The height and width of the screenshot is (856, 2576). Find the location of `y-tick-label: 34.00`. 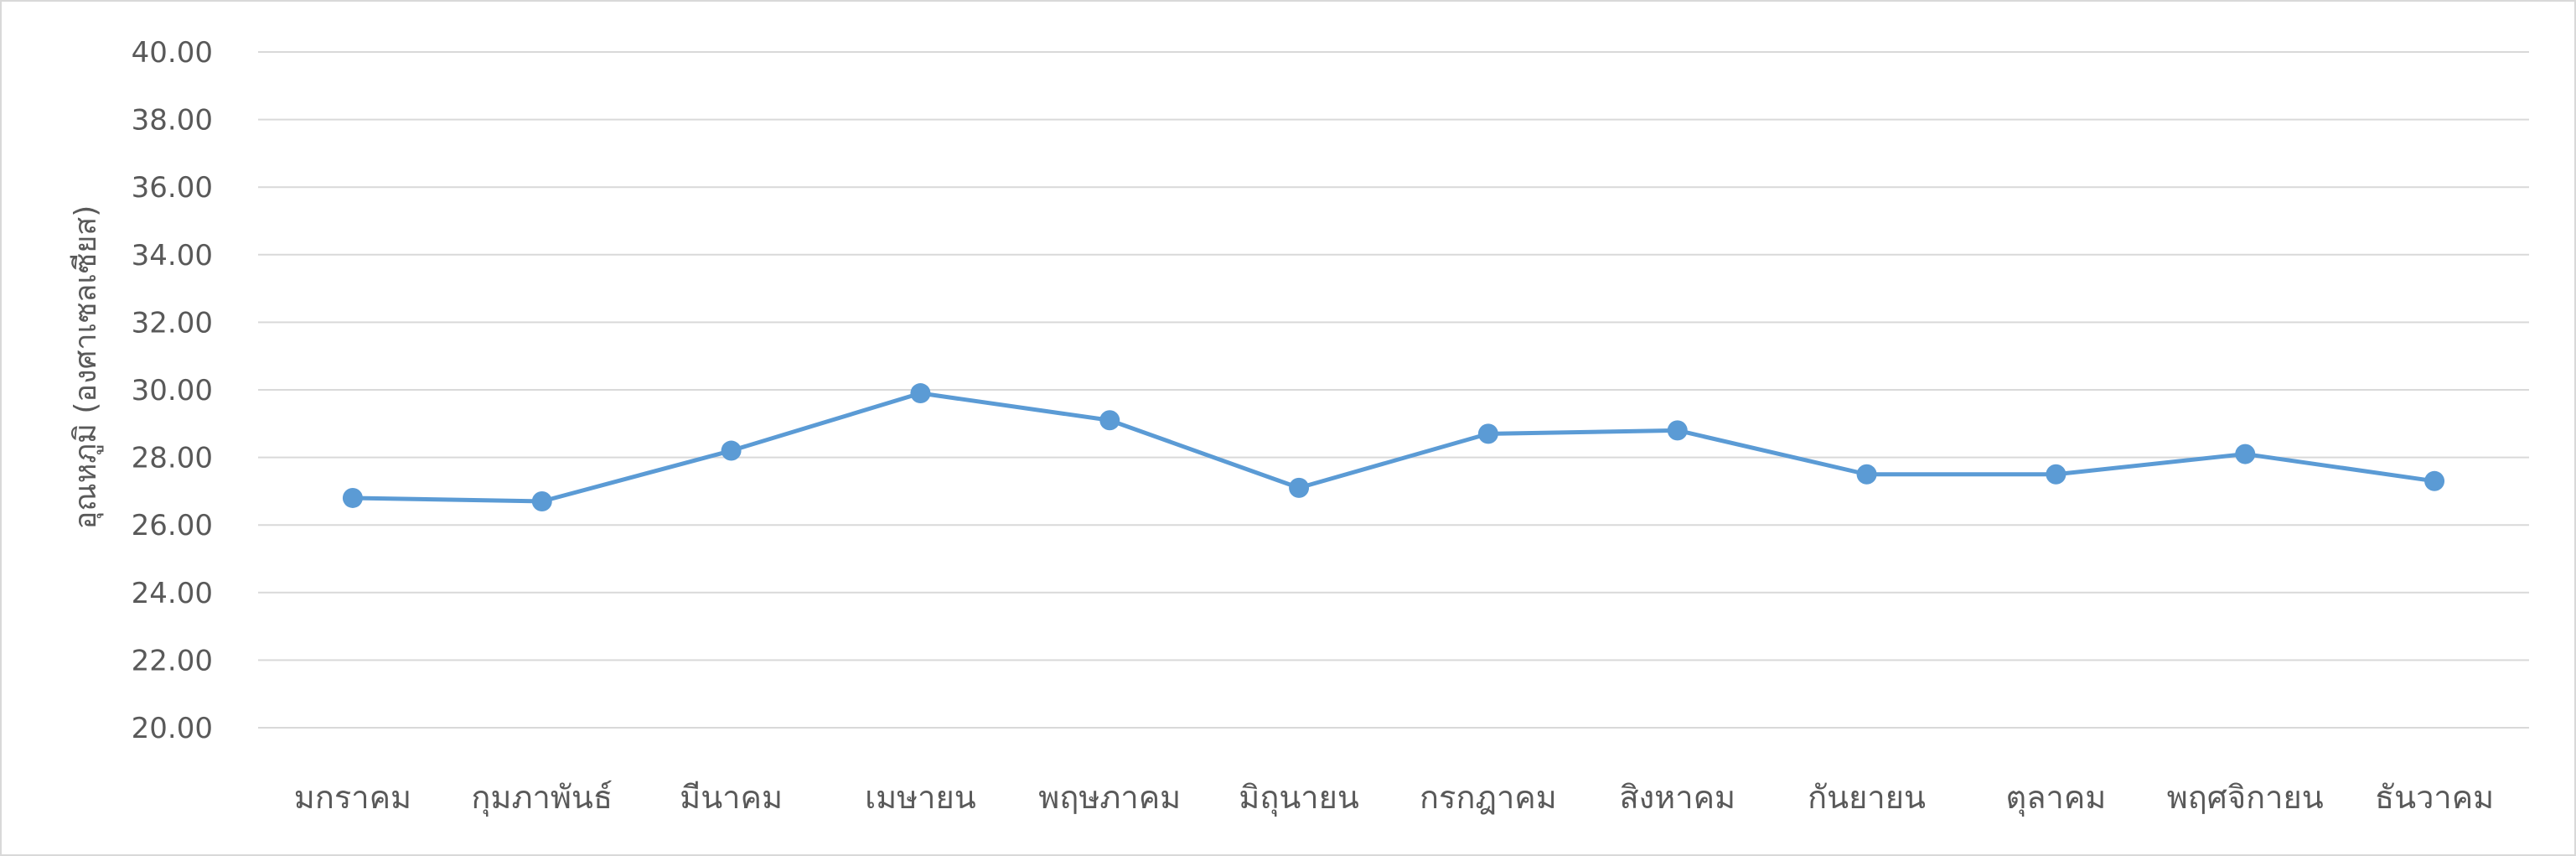

y-tick-label: 34.00 is located at coordinates (172, 256).